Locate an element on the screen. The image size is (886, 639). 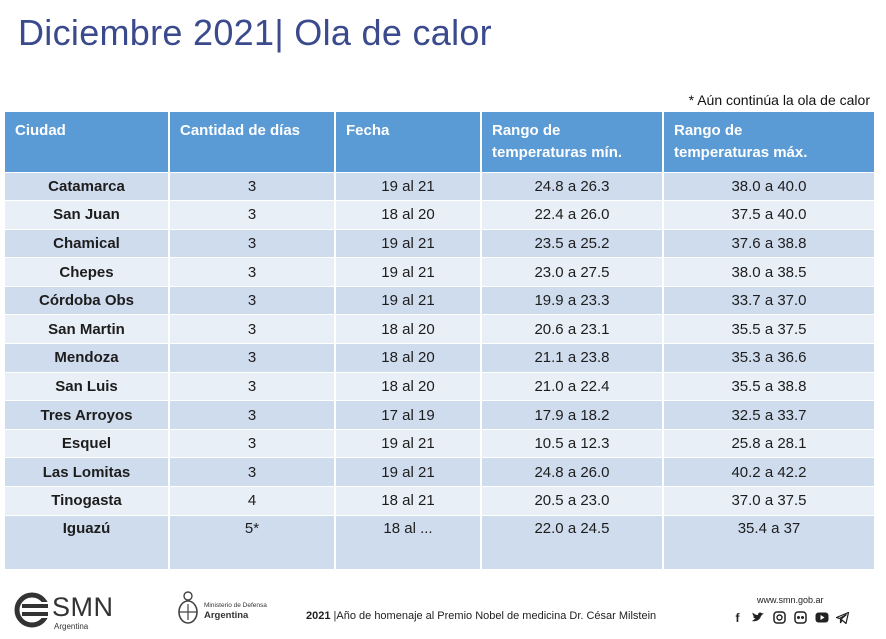
cell-ciudad: Mendoza is located at coordinates (87, 358).